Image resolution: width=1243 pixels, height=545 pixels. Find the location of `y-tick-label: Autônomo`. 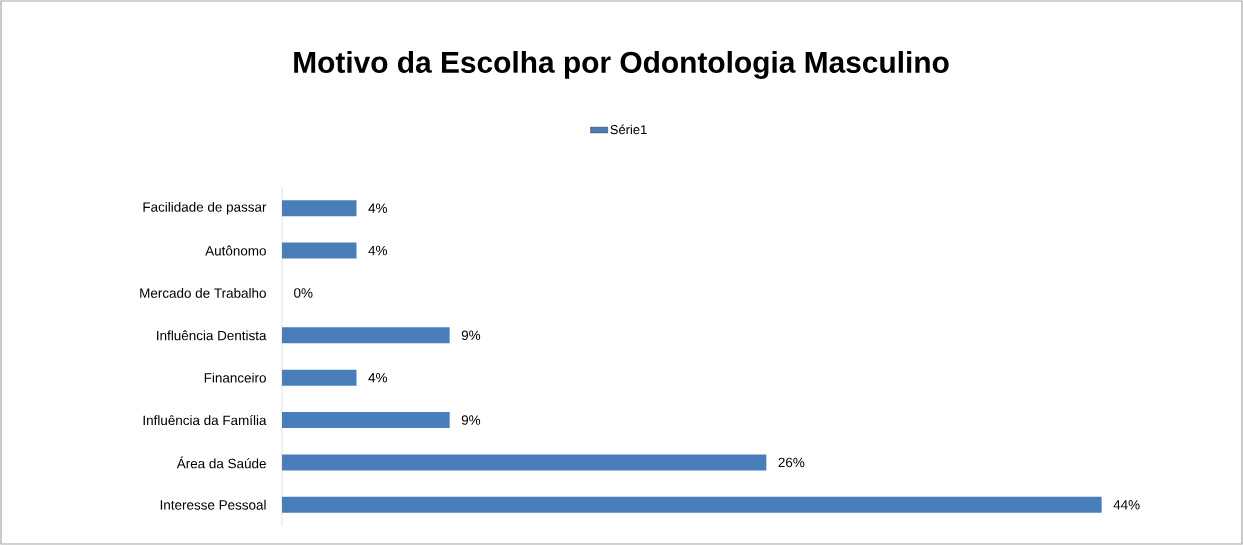

y-tick-label: Autônomo is located at coordinates (235, 250).